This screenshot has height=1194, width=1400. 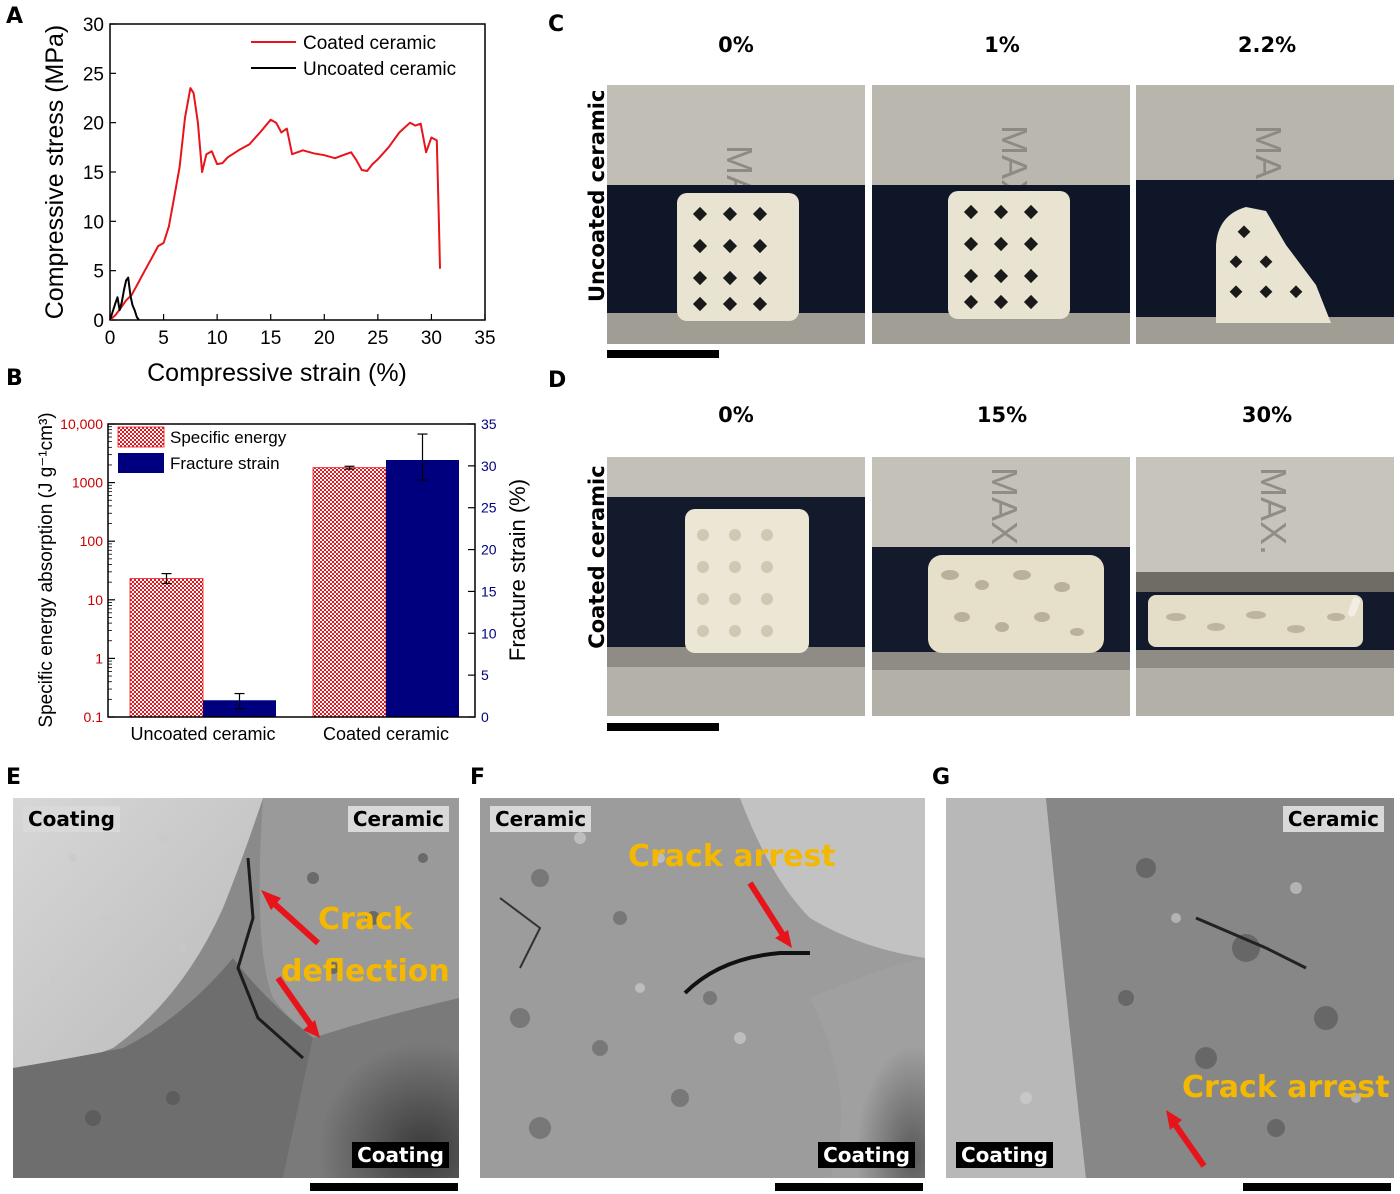 I want to click on crack-arrow-g, so click(x=1174, y=1120).